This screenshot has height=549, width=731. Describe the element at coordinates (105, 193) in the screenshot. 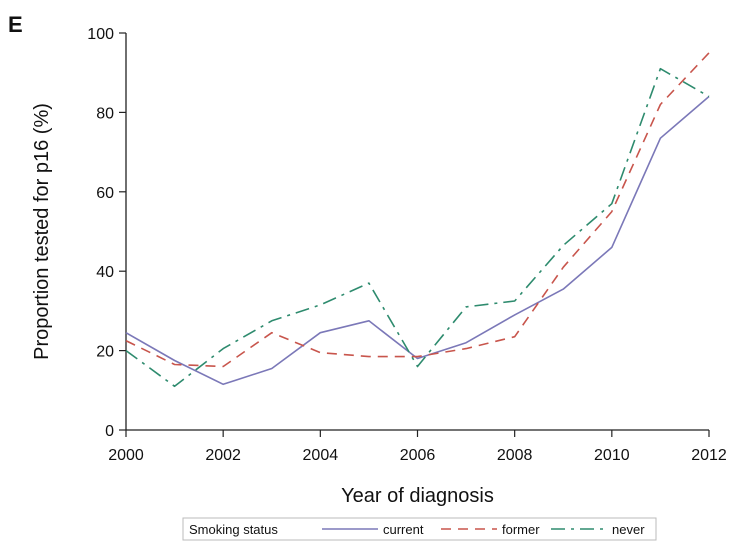

I see `y-tick-label: 60` at that location.